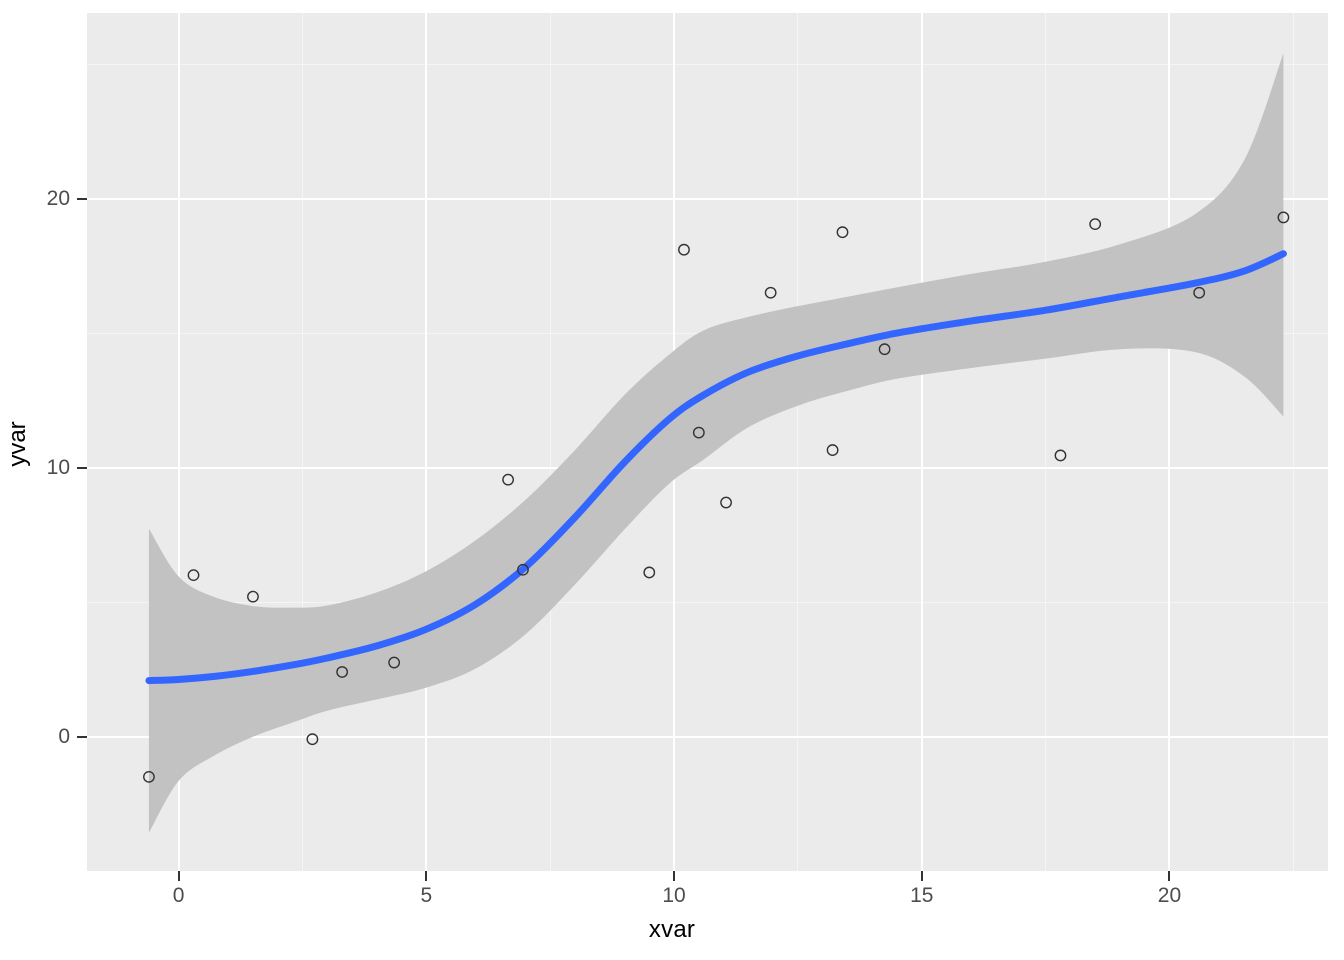  I want to click on y-axis-title: yvar, so click(17, 444).